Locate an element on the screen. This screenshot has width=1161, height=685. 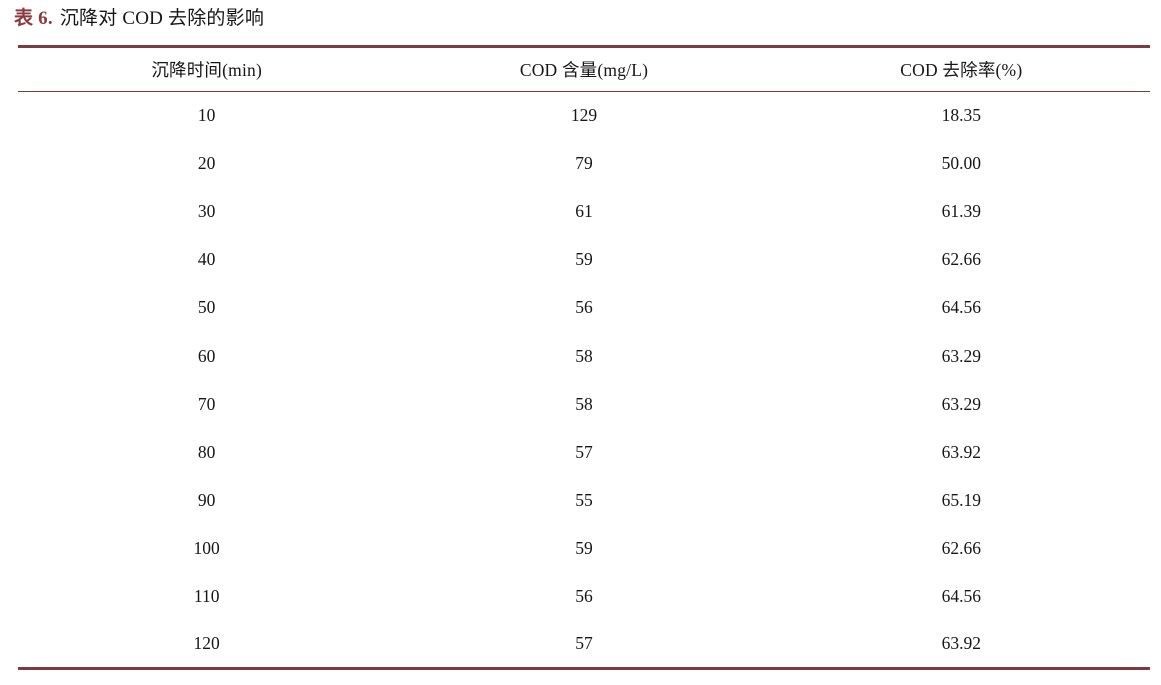
table-row: 120 57 63.92 is located at coordinates (584, 645).